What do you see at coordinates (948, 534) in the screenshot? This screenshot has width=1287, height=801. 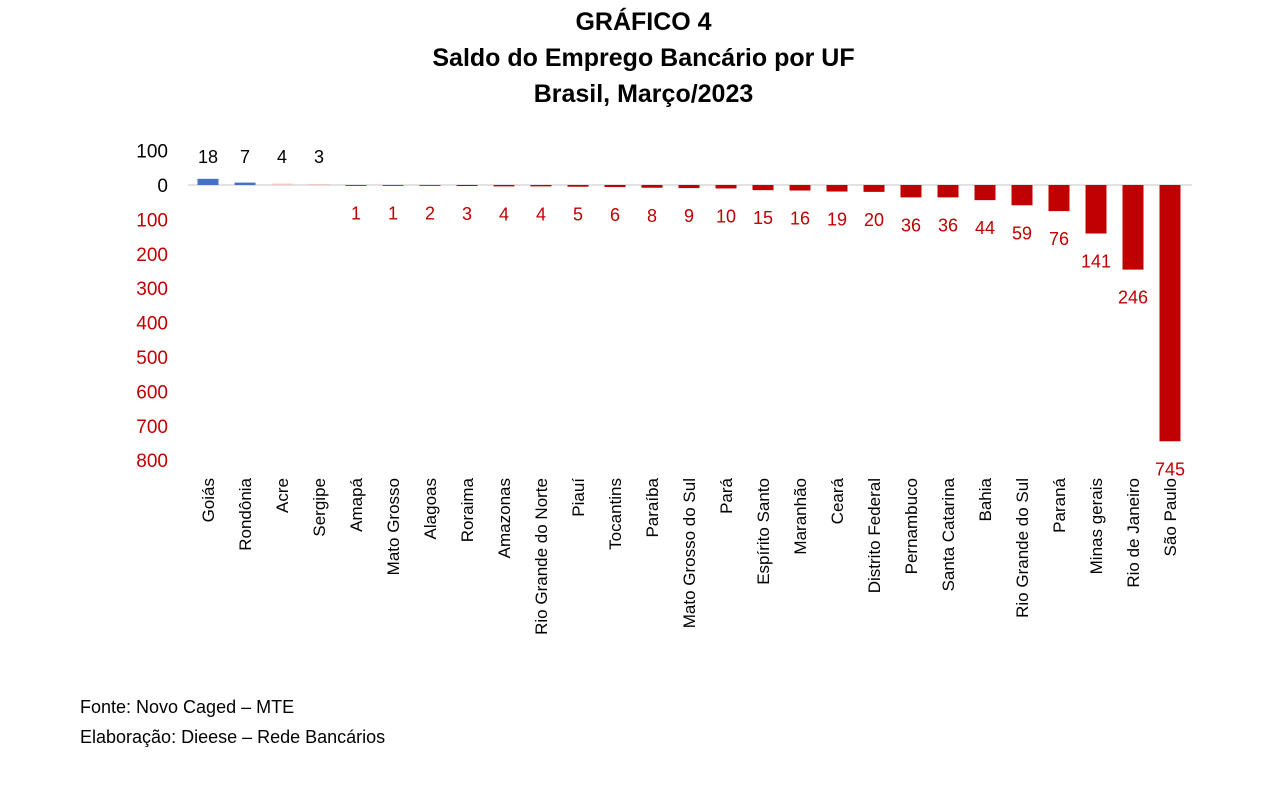 I see `category-label: Santa Catarina` at bounding box center [948, 534].